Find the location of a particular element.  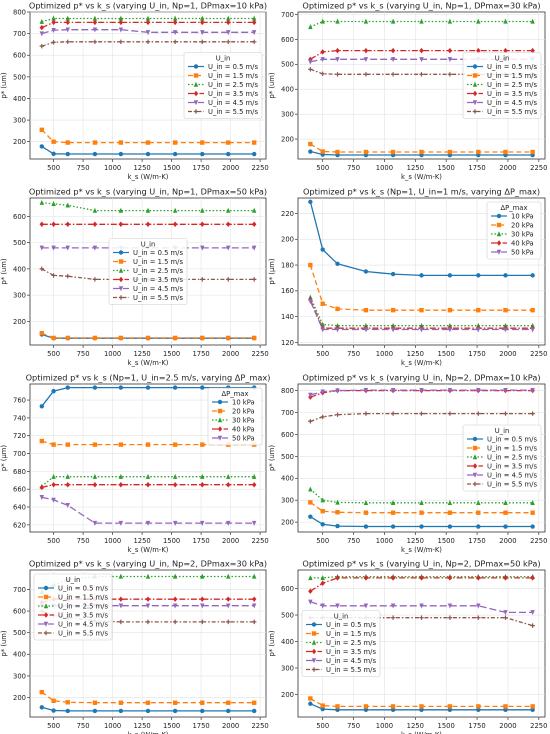

legend-label: 40 kPa is located at coordinates (243, 429).